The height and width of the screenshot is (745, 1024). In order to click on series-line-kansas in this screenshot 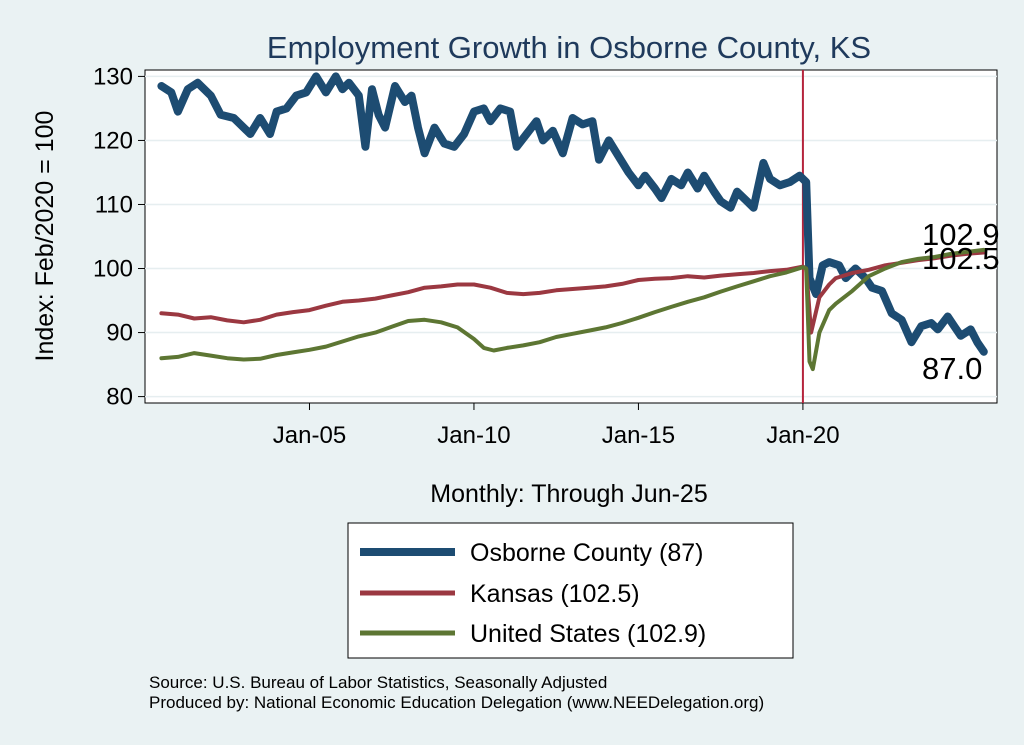, I will do `click(572, 292)`.